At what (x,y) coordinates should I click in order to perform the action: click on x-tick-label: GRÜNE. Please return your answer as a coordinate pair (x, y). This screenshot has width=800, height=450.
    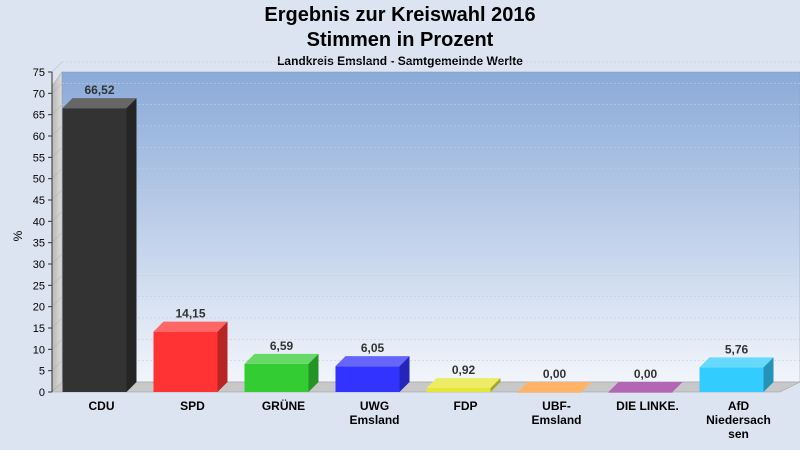
    Looking at the image, I should click on (283, 405).